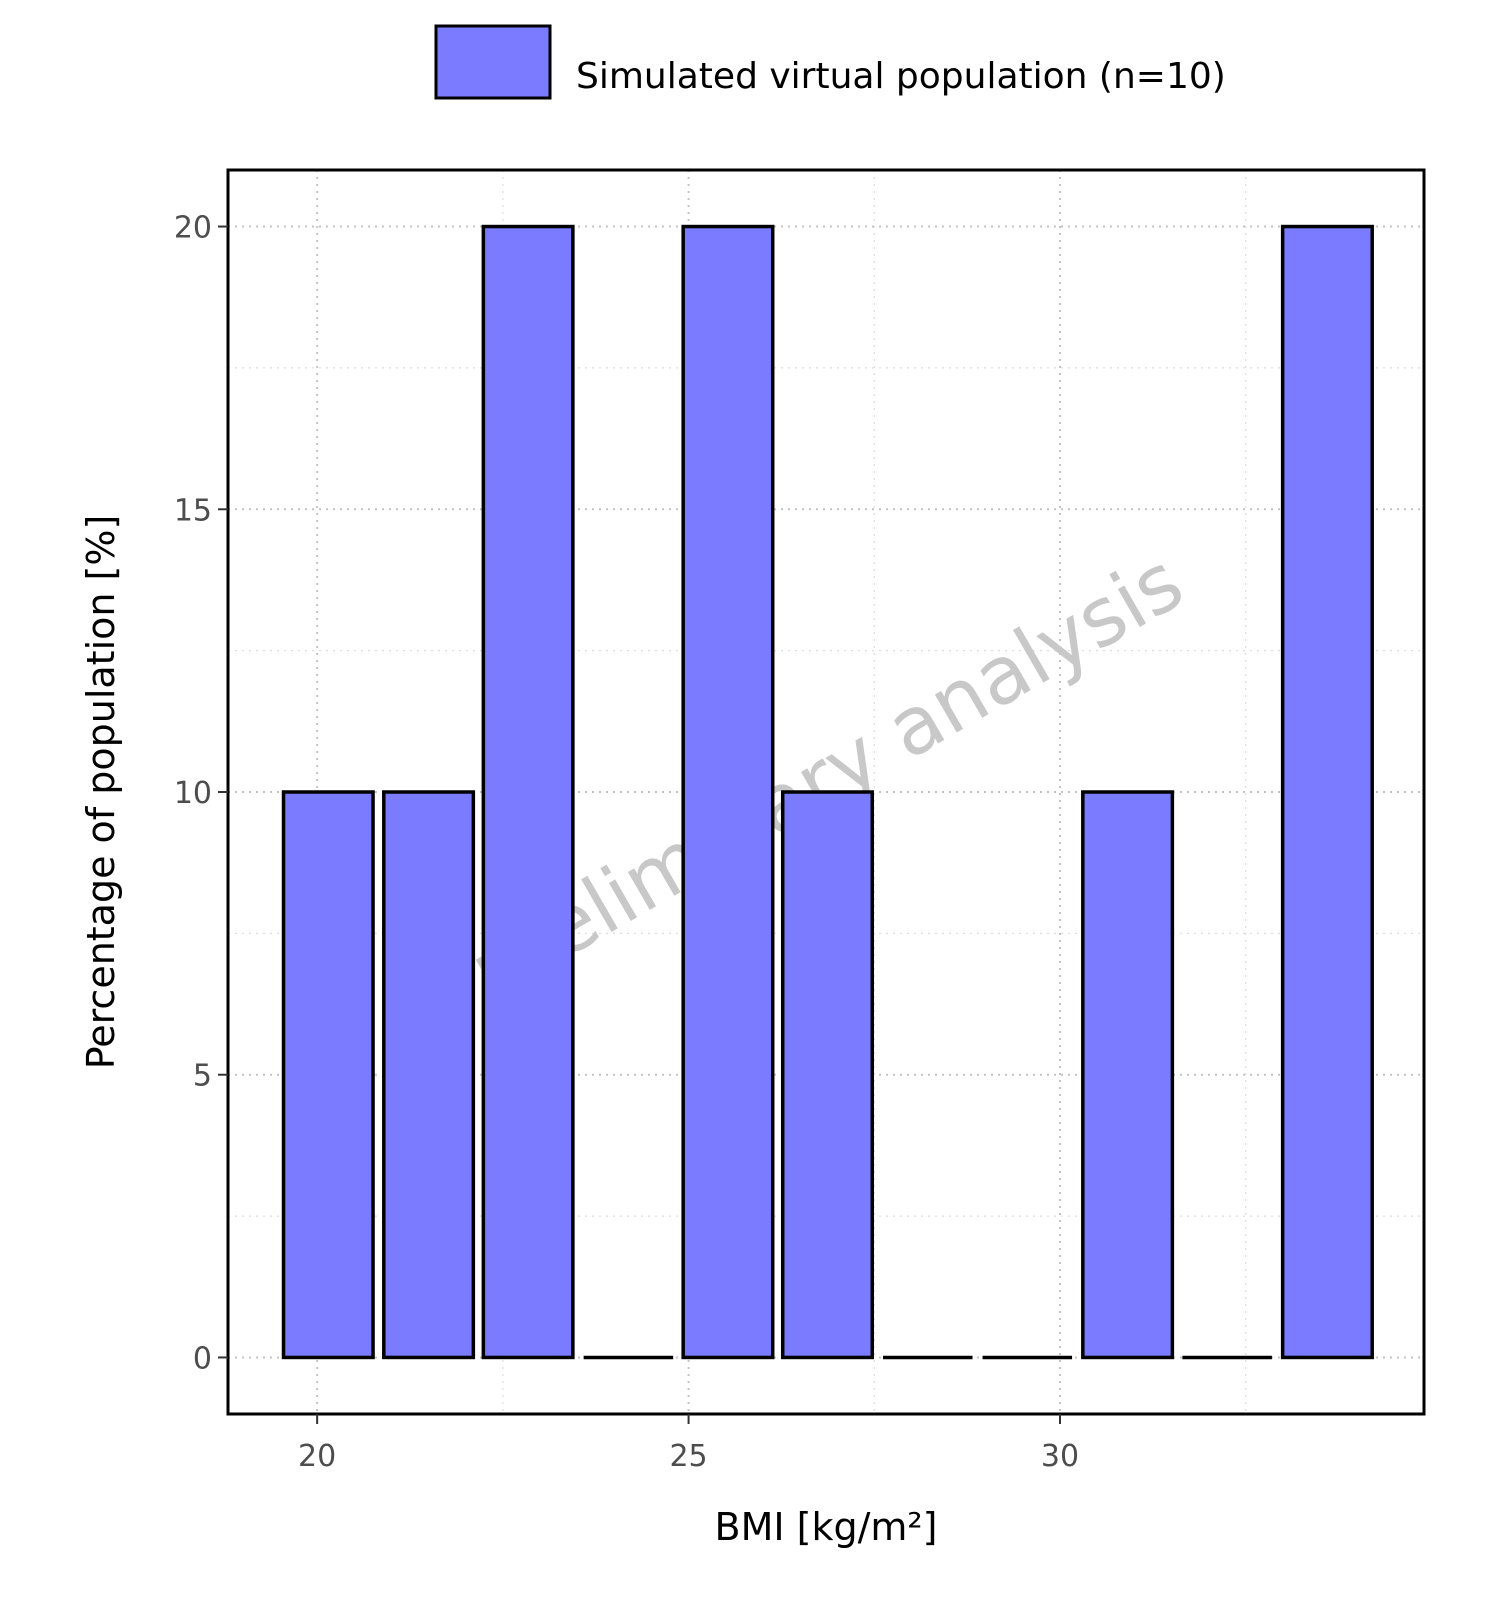 The width and height of the screenshot is (1500, 1624). I want to click on y-axis-title: Percentage of population [%], so click(101, 792).